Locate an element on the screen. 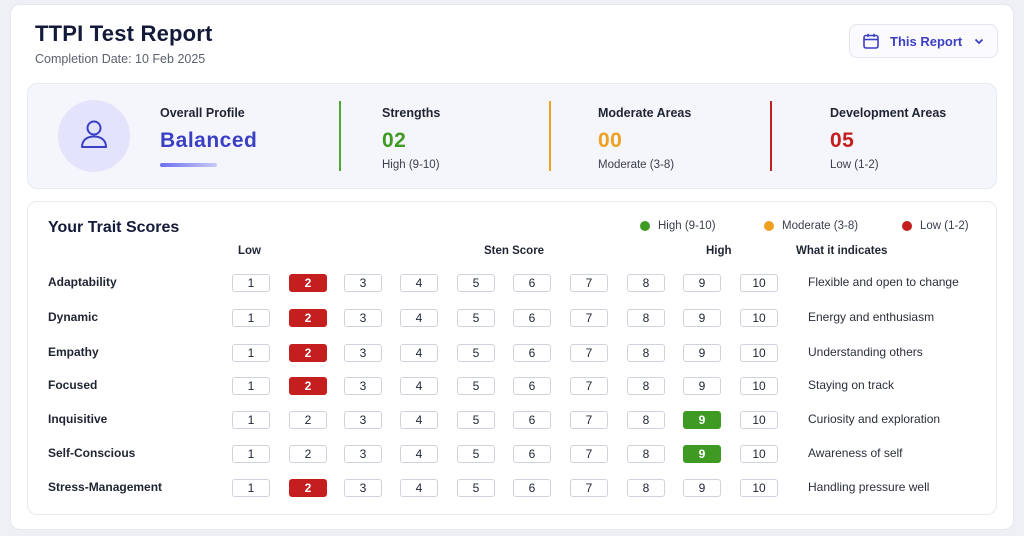 The image size is (1024, 536). table-row: Dynamic 1 2 3 4 5 6 7 8 9 10 Energy and enthusiasm is located at coordinates (513, 318).